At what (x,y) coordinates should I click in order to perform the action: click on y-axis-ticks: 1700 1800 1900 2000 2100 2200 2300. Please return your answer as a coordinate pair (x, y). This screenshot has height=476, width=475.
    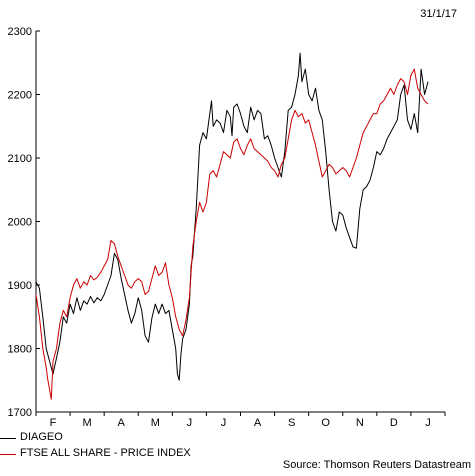
    Looking at the image, I should click on (24, 222).